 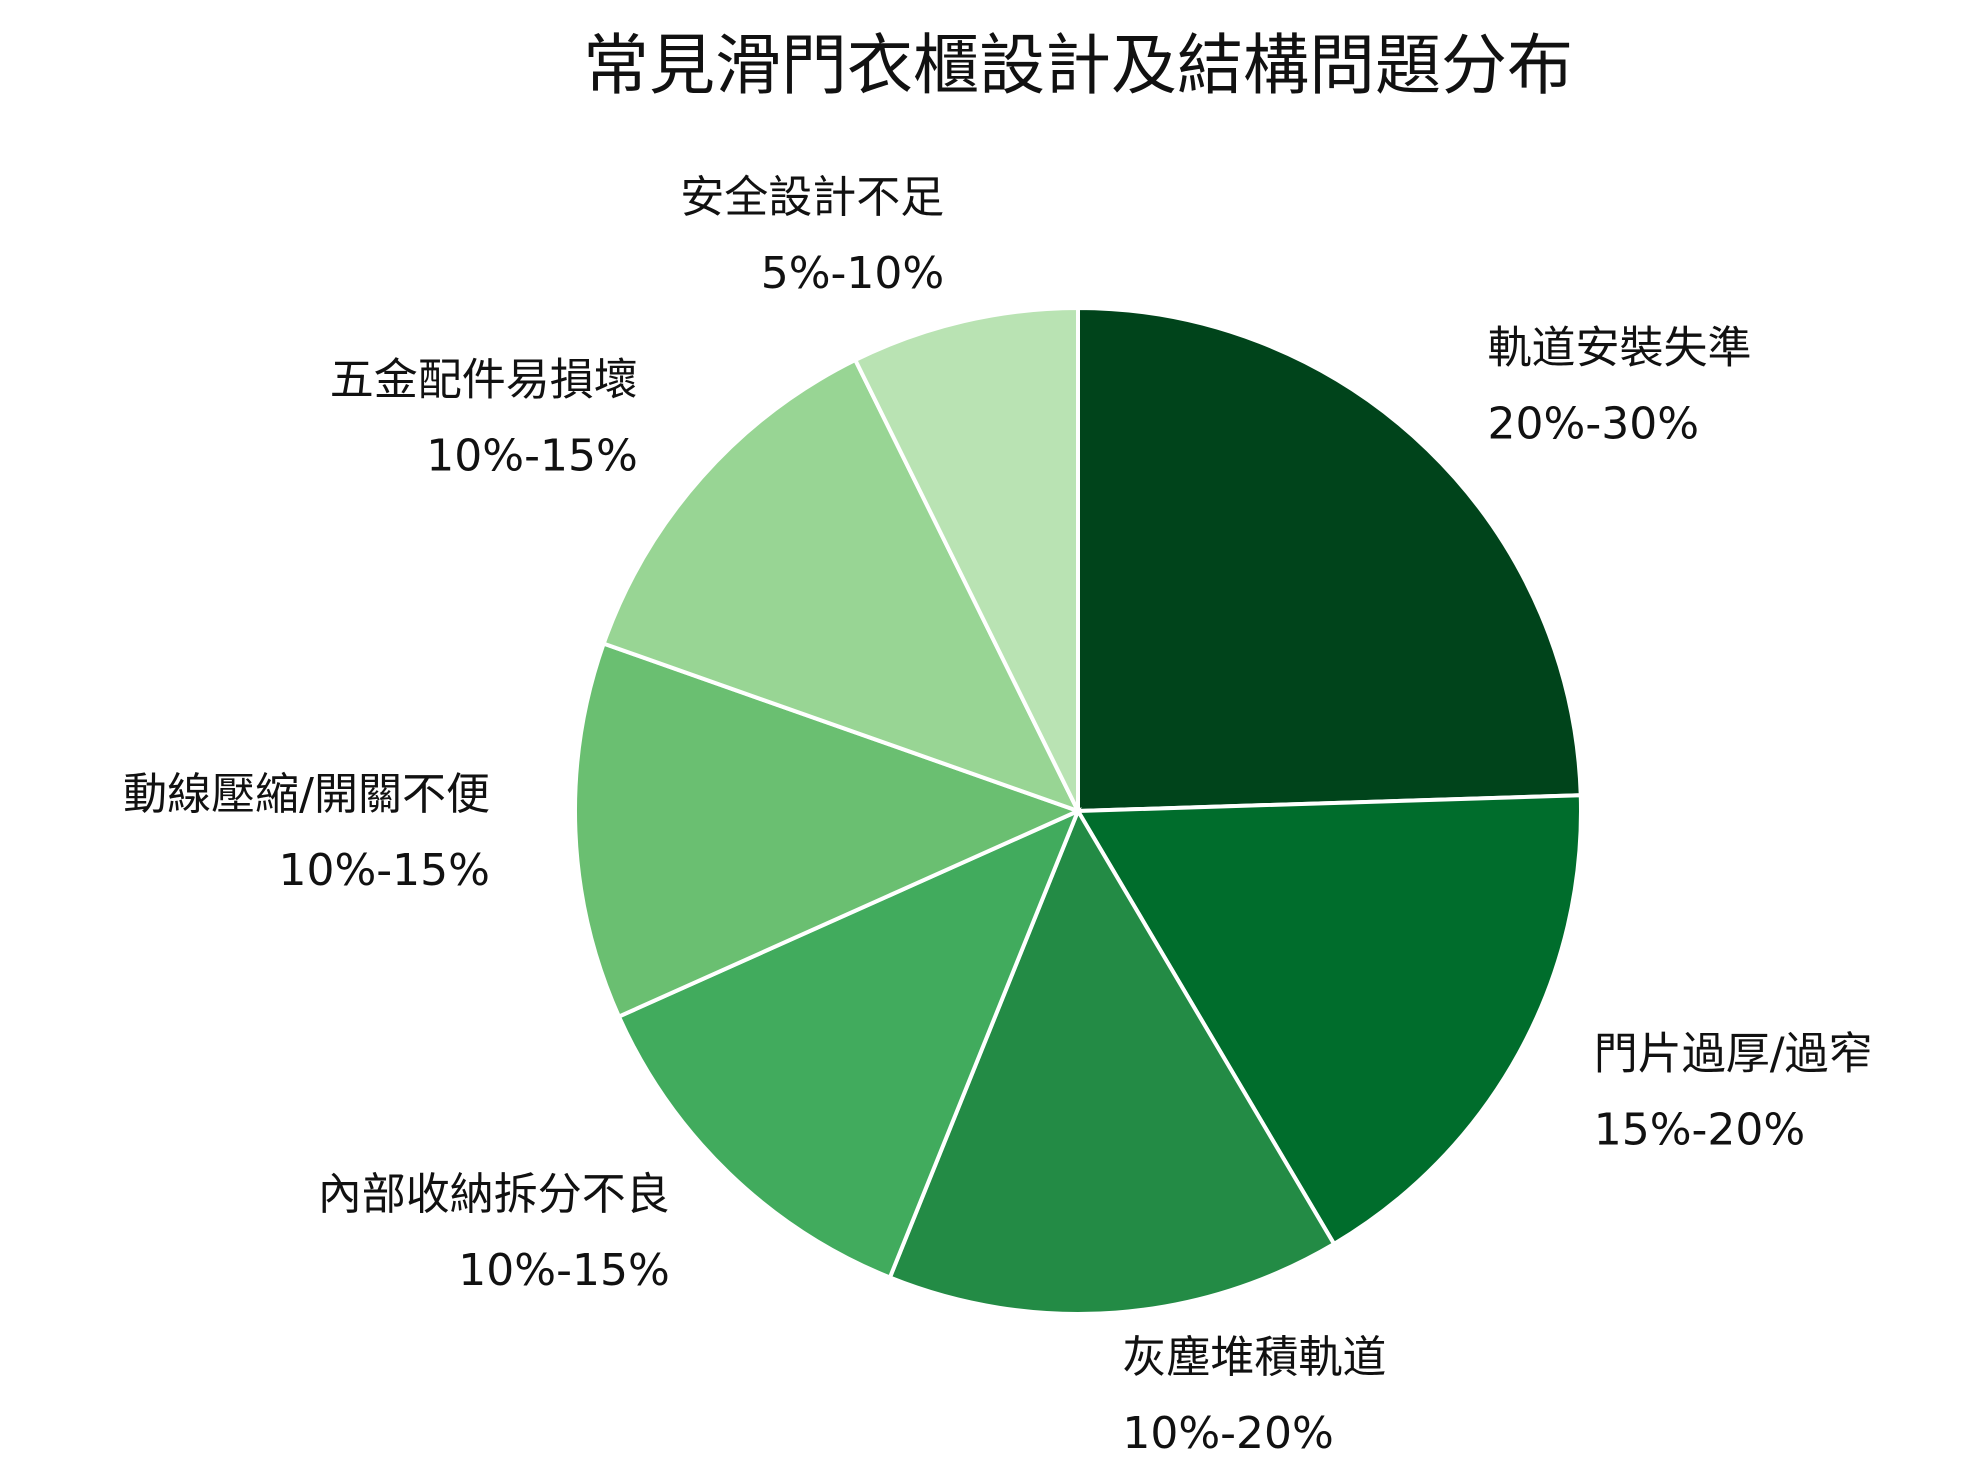 What do you see at coordinates (306, 794) in the screenshot?
I see `slice-label: 動線壓縮/開關不便` at bounding box center [306, 794].